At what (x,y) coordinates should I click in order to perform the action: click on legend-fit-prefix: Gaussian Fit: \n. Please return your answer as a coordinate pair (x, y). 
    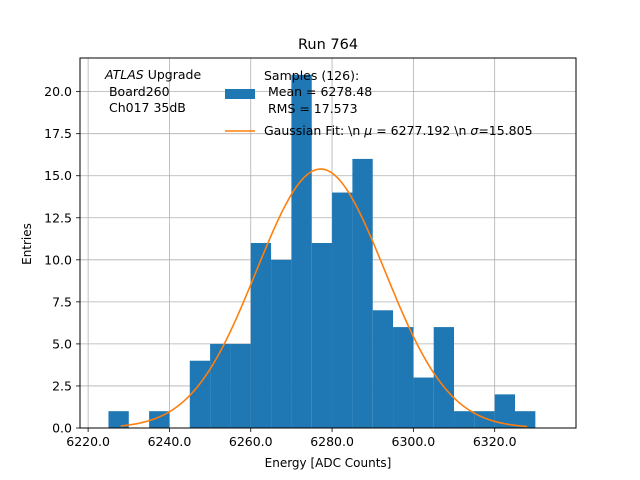
    Looking at the image, I should click on (314, 130).